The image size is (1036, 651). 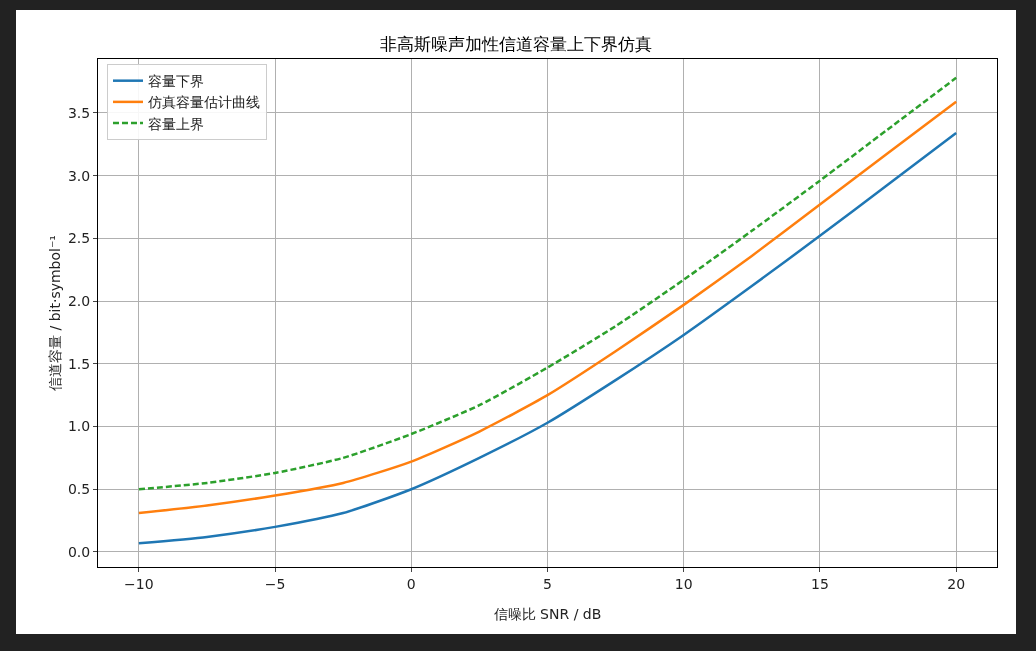 What do you see at coordinates (79, 489) in the screenshot?
I see `y-tick-label: 0.5` at bounding box center [79, 489].